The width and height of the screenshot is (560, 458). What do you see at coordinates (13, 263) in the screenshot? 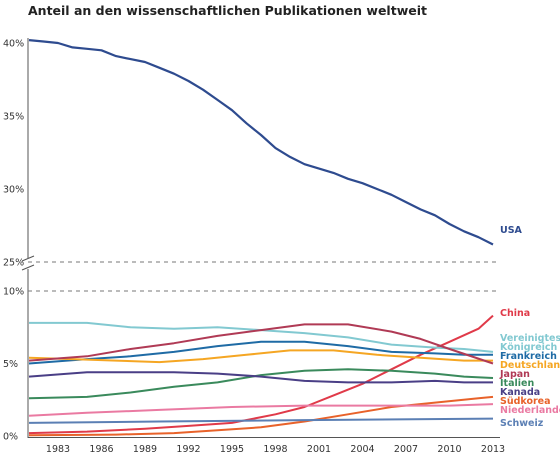
I see `y-tick-label: 25%` at bounding box center [13, 263].